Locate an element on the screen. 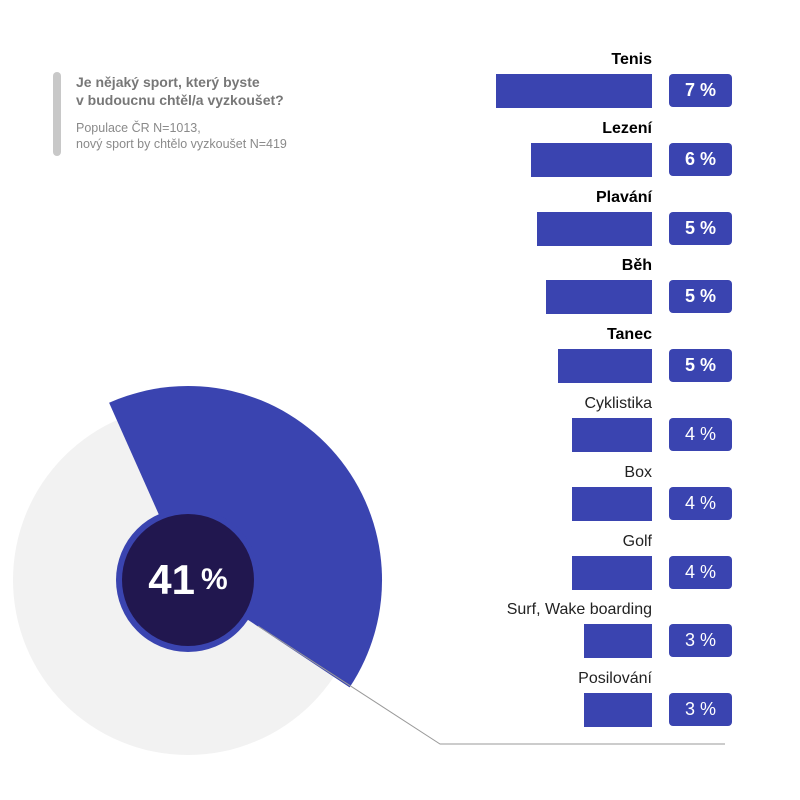 The height and width of the screenshot is (800, 800). bar-label: Golf is located at coordinates (637, 541).